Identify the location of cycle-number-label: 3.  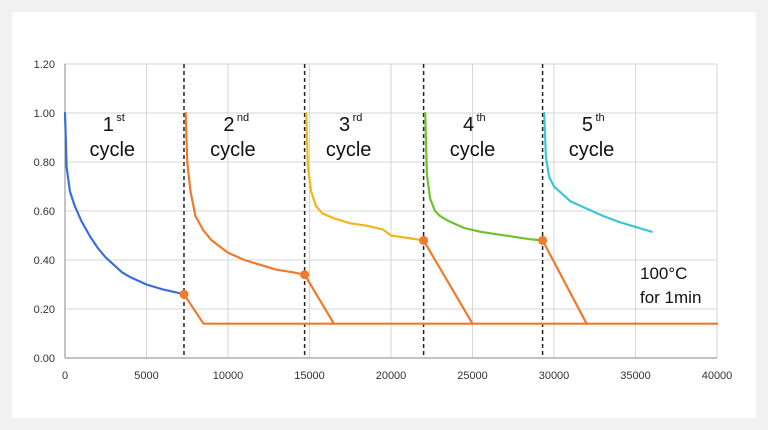
(344, 125).